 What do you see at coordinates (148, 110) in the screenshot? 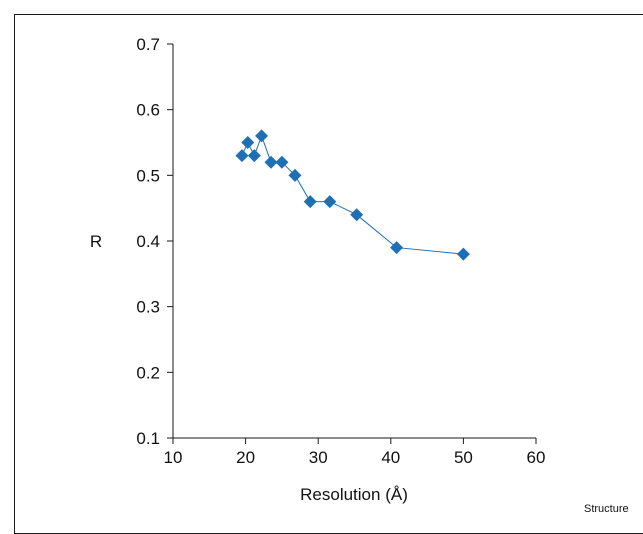
I see `y-tick-label: 0.6` at bounding box center [148, 110].